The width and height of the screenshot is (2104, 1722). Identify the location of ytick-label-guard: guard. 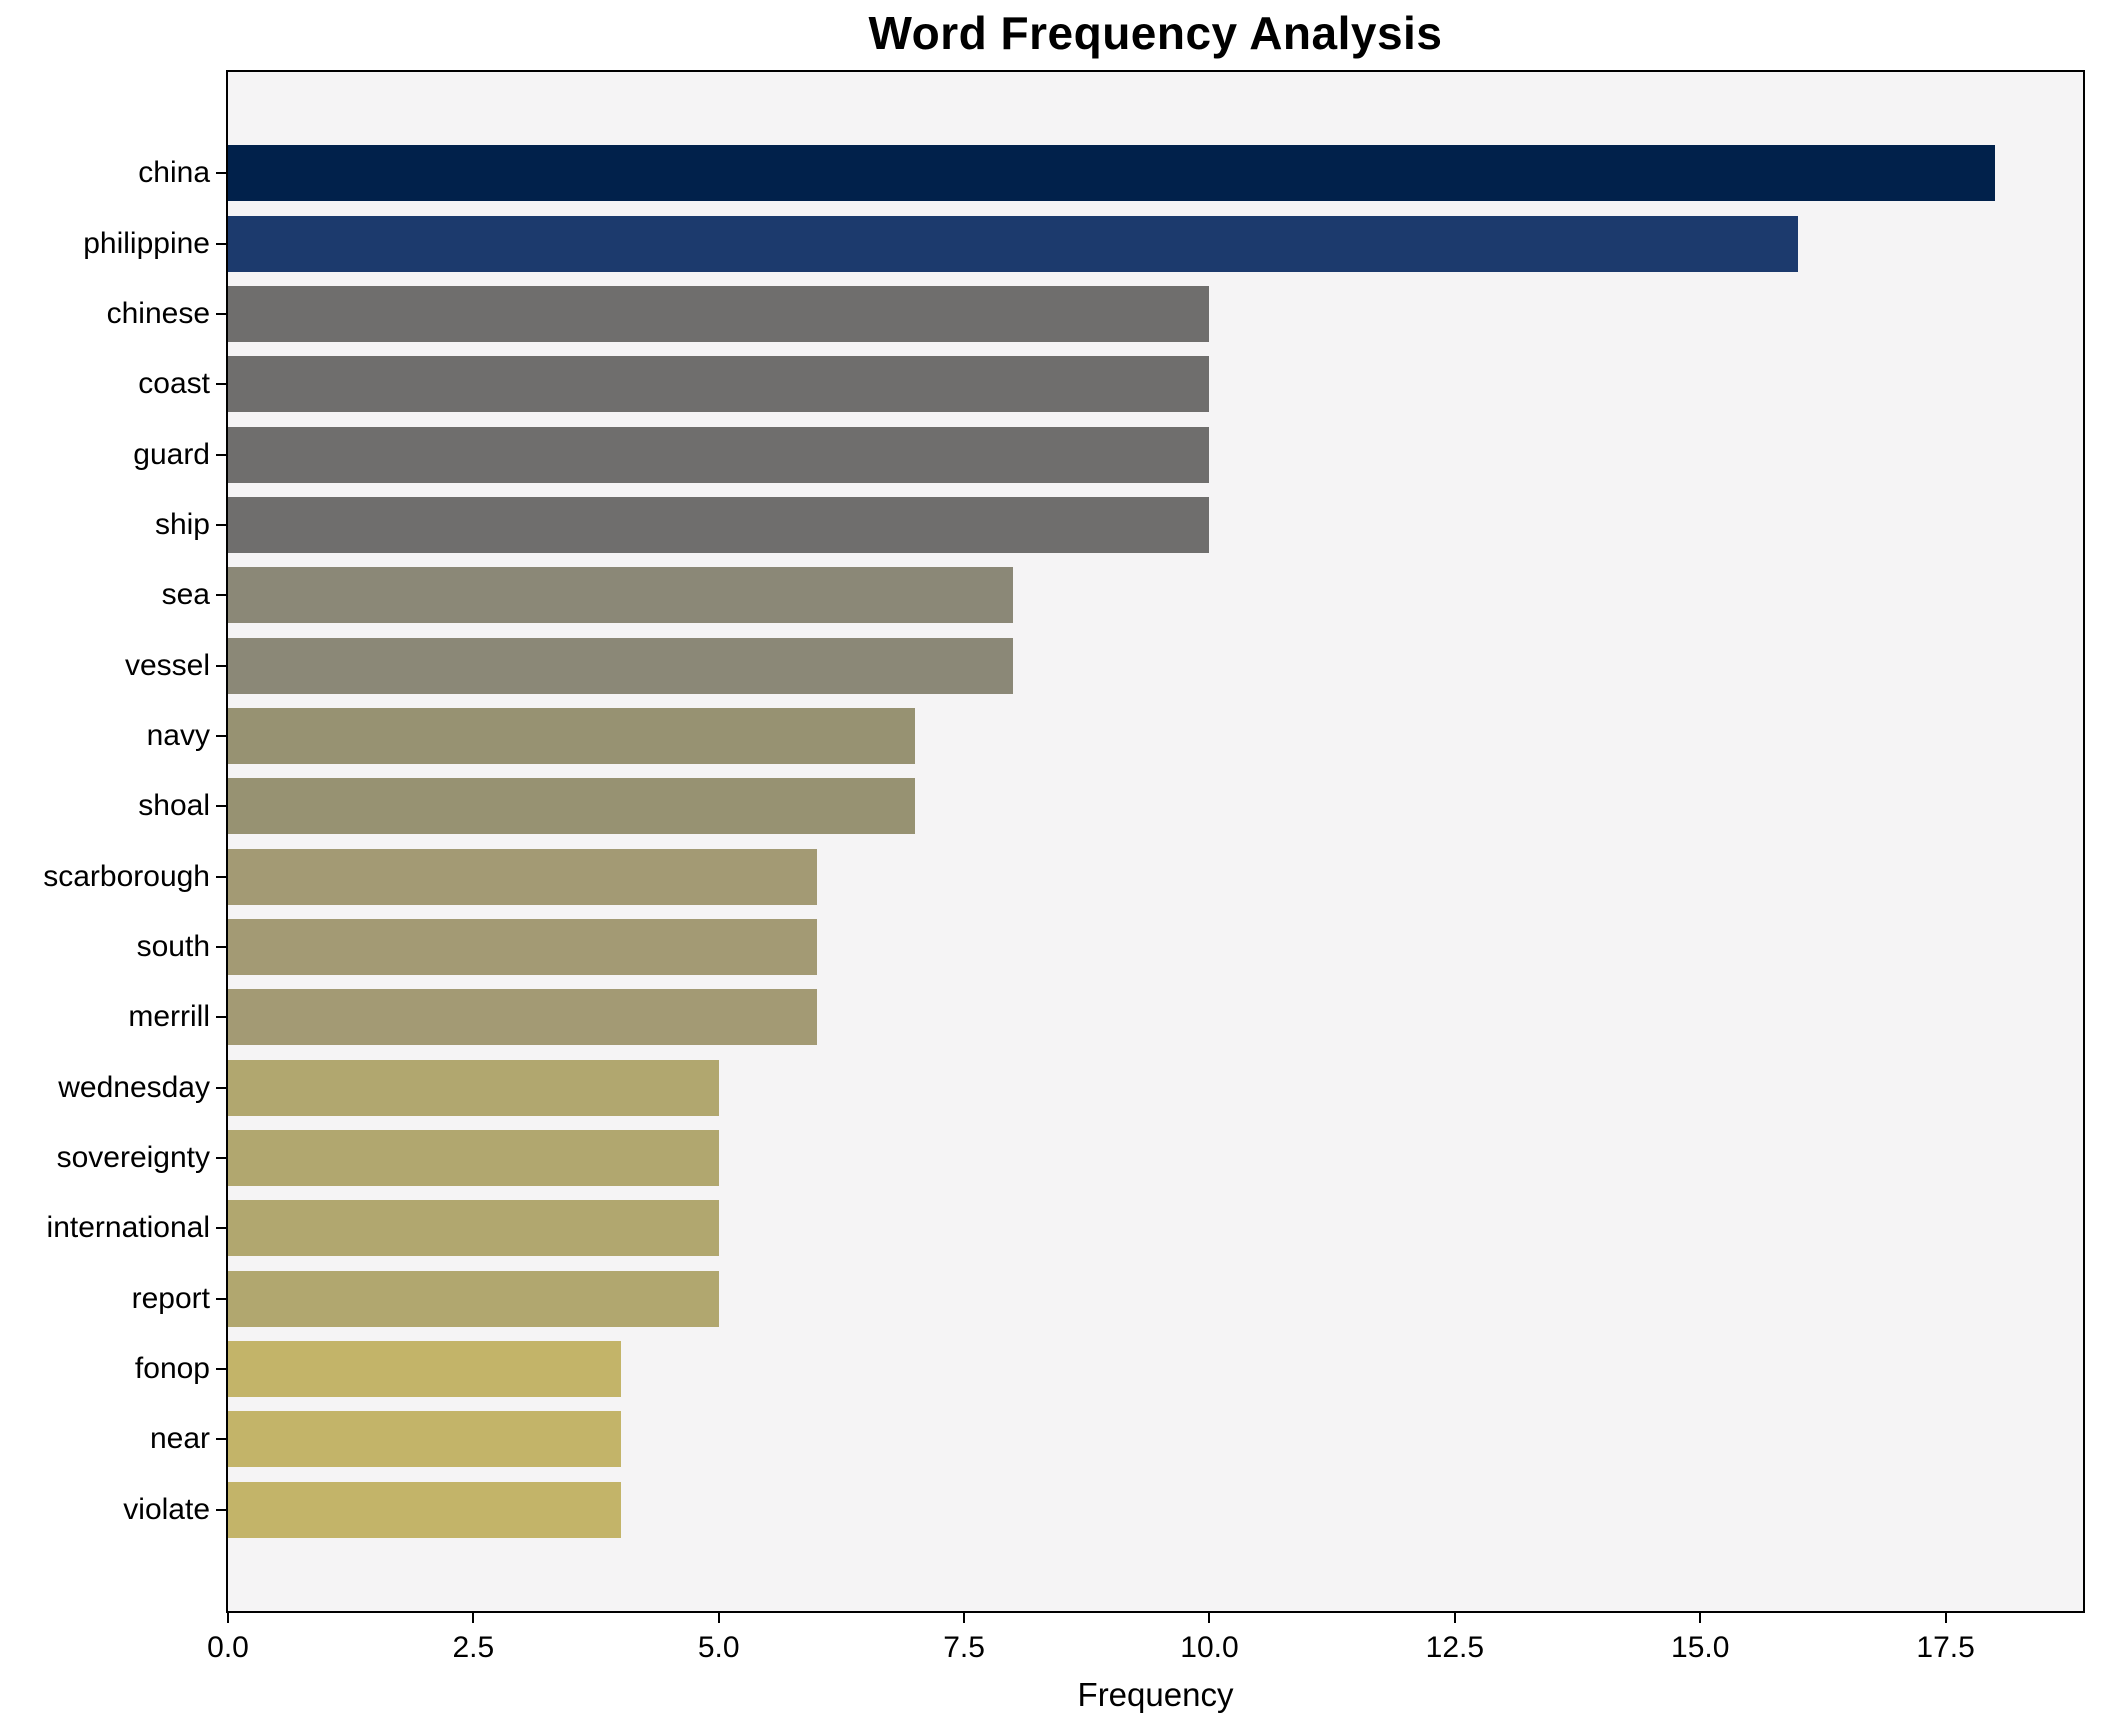
(171, 454).